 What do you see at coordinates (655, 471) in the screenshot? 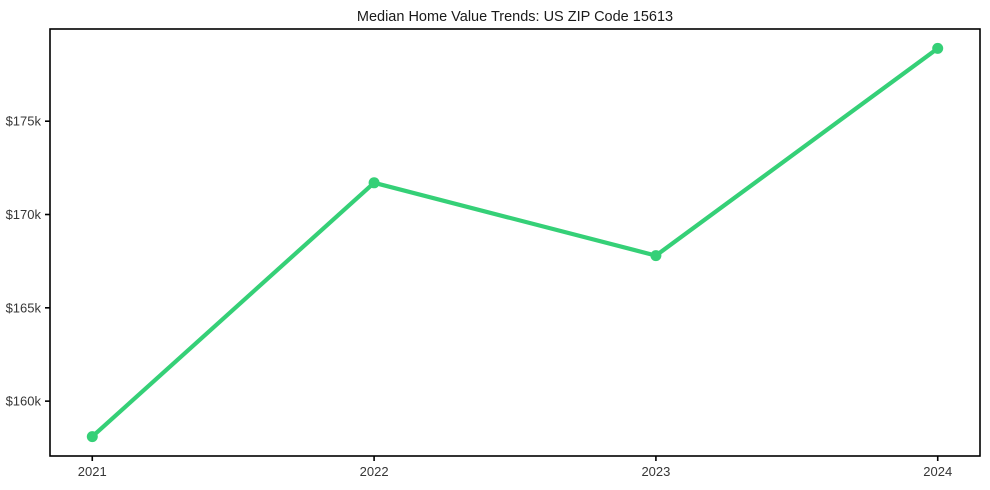
I see `x-tick-label: 2023` at bounding box center [655, 471].